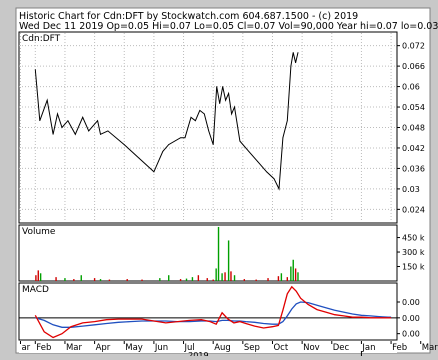 This screenshot has width=438, height=360. Describe the element at coordinates (167, 253) in the screenshot. I see `volume-bars` at that location.